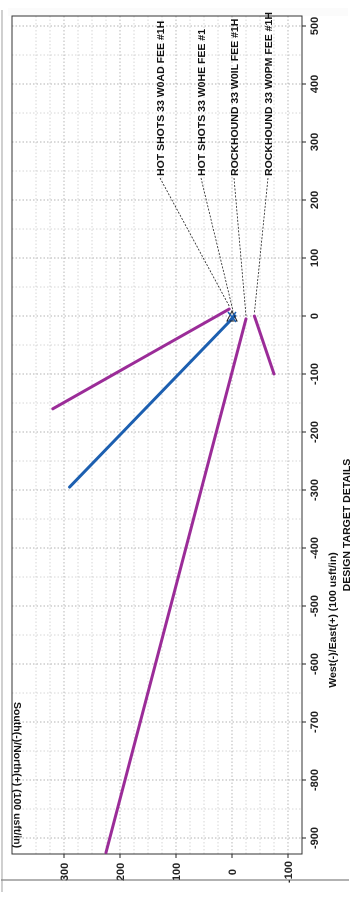 The image size is (350, 901). Describe the element at coordinates (315, 374) in the screenshot. I see `x-tick-label: -100` at that location.